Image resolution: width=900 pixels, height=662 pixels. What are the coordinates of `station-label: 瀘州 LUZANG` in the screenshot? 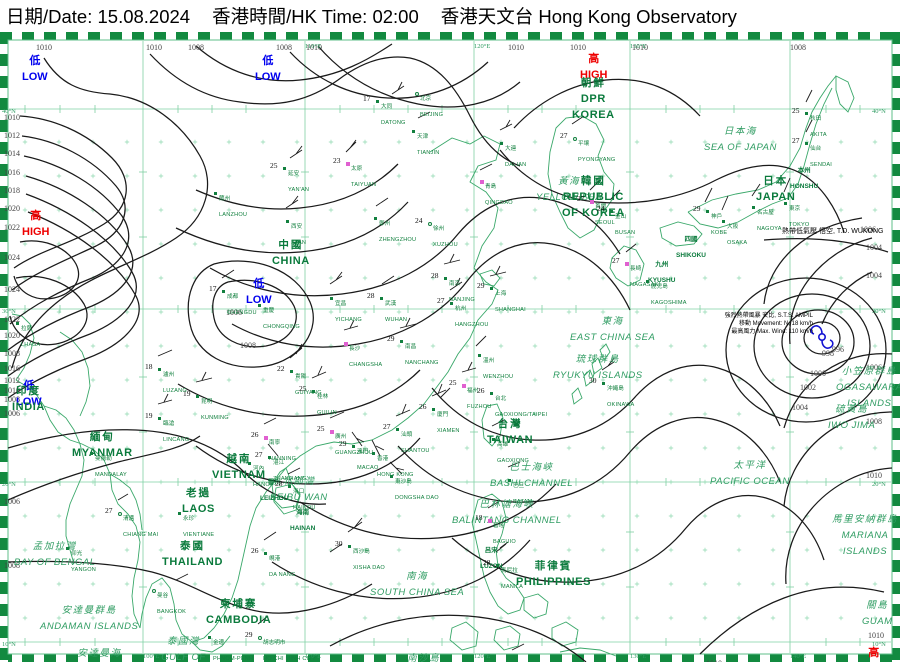 It's located at (175, 380).